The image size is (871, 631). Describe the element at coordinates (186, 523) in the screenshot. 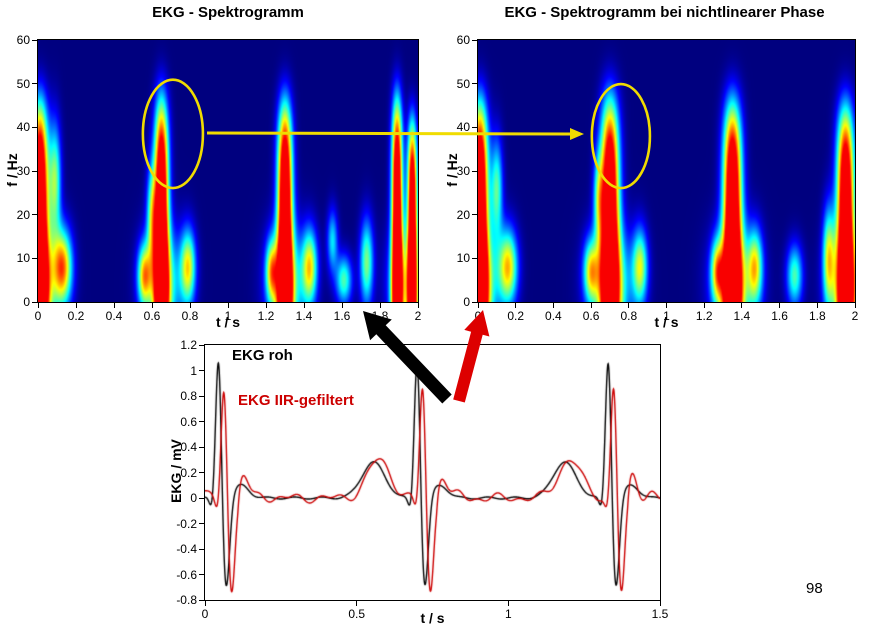

I see `tick-label: -0.2` at that location.